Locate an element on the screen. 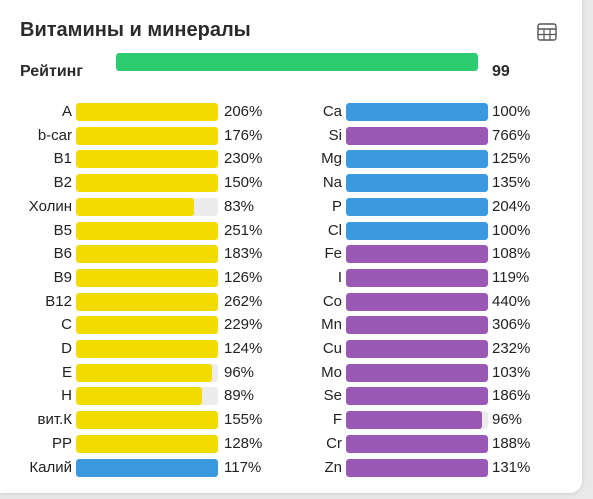  nutrient-percent: 117% is located at coordinates (243, 467).